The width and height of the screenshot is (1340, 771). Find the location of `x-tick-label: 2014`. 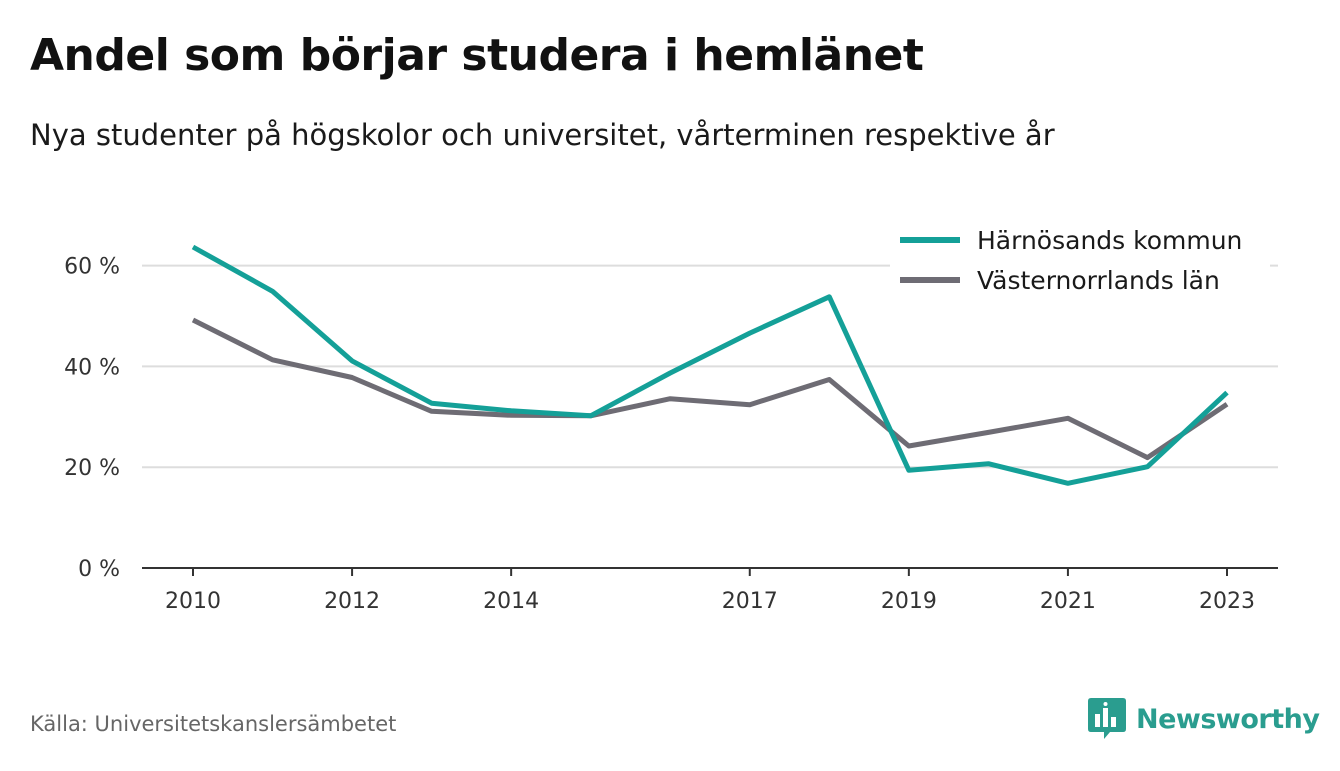

x-tick-label: 2014 is located at coordinates (511, 601).